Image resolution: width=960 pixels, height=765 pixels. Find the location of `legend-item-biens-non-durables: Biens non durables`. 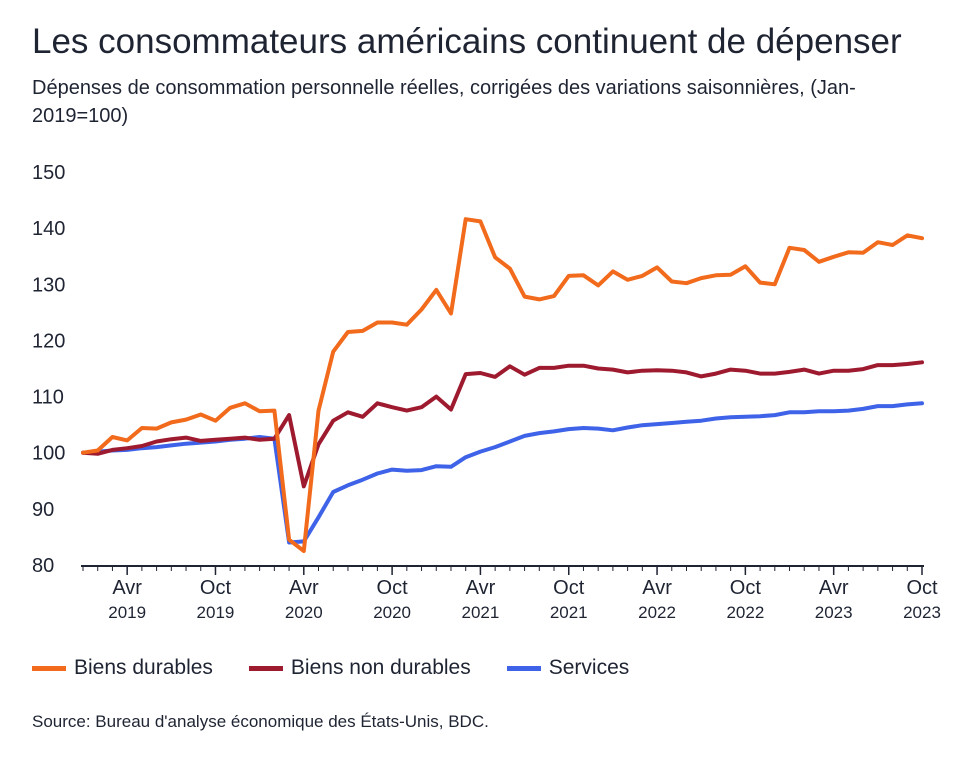

legend-item-biens-non-durables: Biens non durables is located at coordinates (359, 668).